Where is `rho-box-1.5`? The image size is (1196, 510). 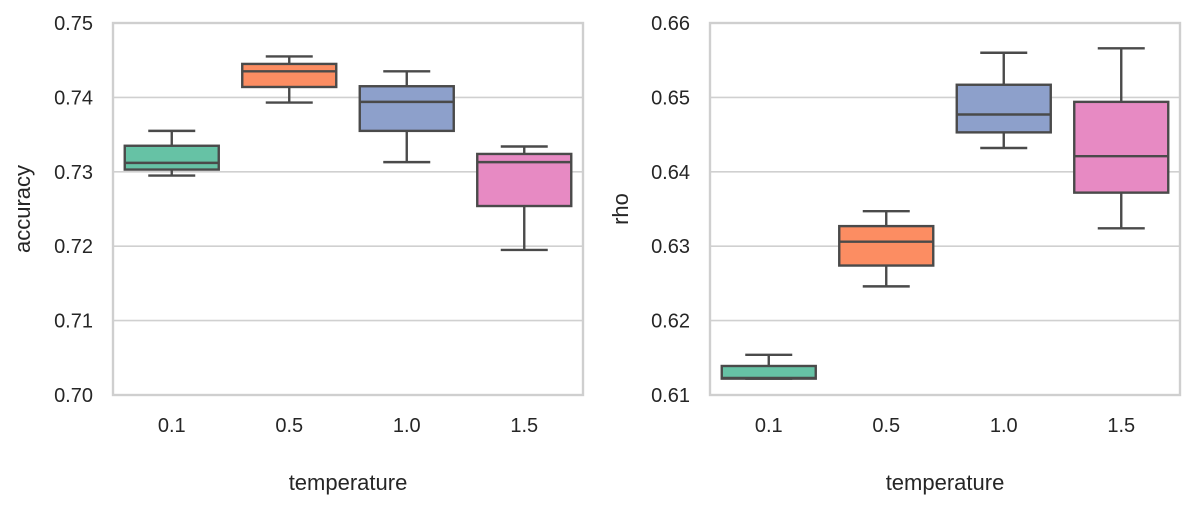 rho-box-1.5 is located at coordinates (1121, 138).